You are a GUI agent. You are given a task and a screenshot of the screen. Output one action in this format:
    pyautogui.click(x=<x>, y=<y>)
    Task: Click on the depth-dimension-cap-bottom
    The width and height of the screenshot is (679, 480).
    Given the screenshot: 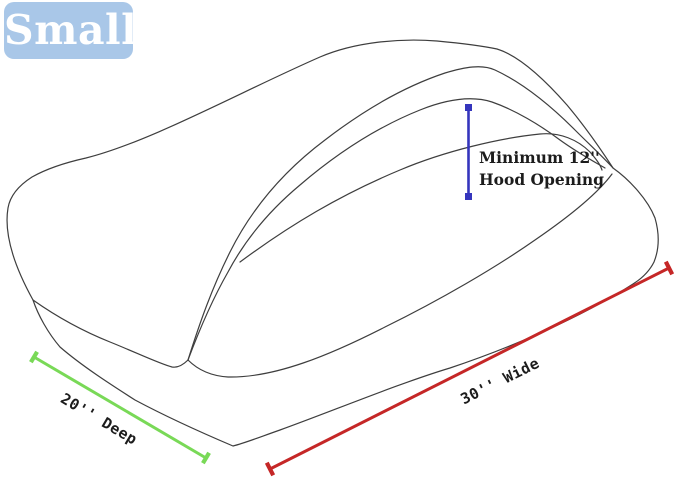 What is the action you would take?
    pyautogui.click(x=206, y=458)
    